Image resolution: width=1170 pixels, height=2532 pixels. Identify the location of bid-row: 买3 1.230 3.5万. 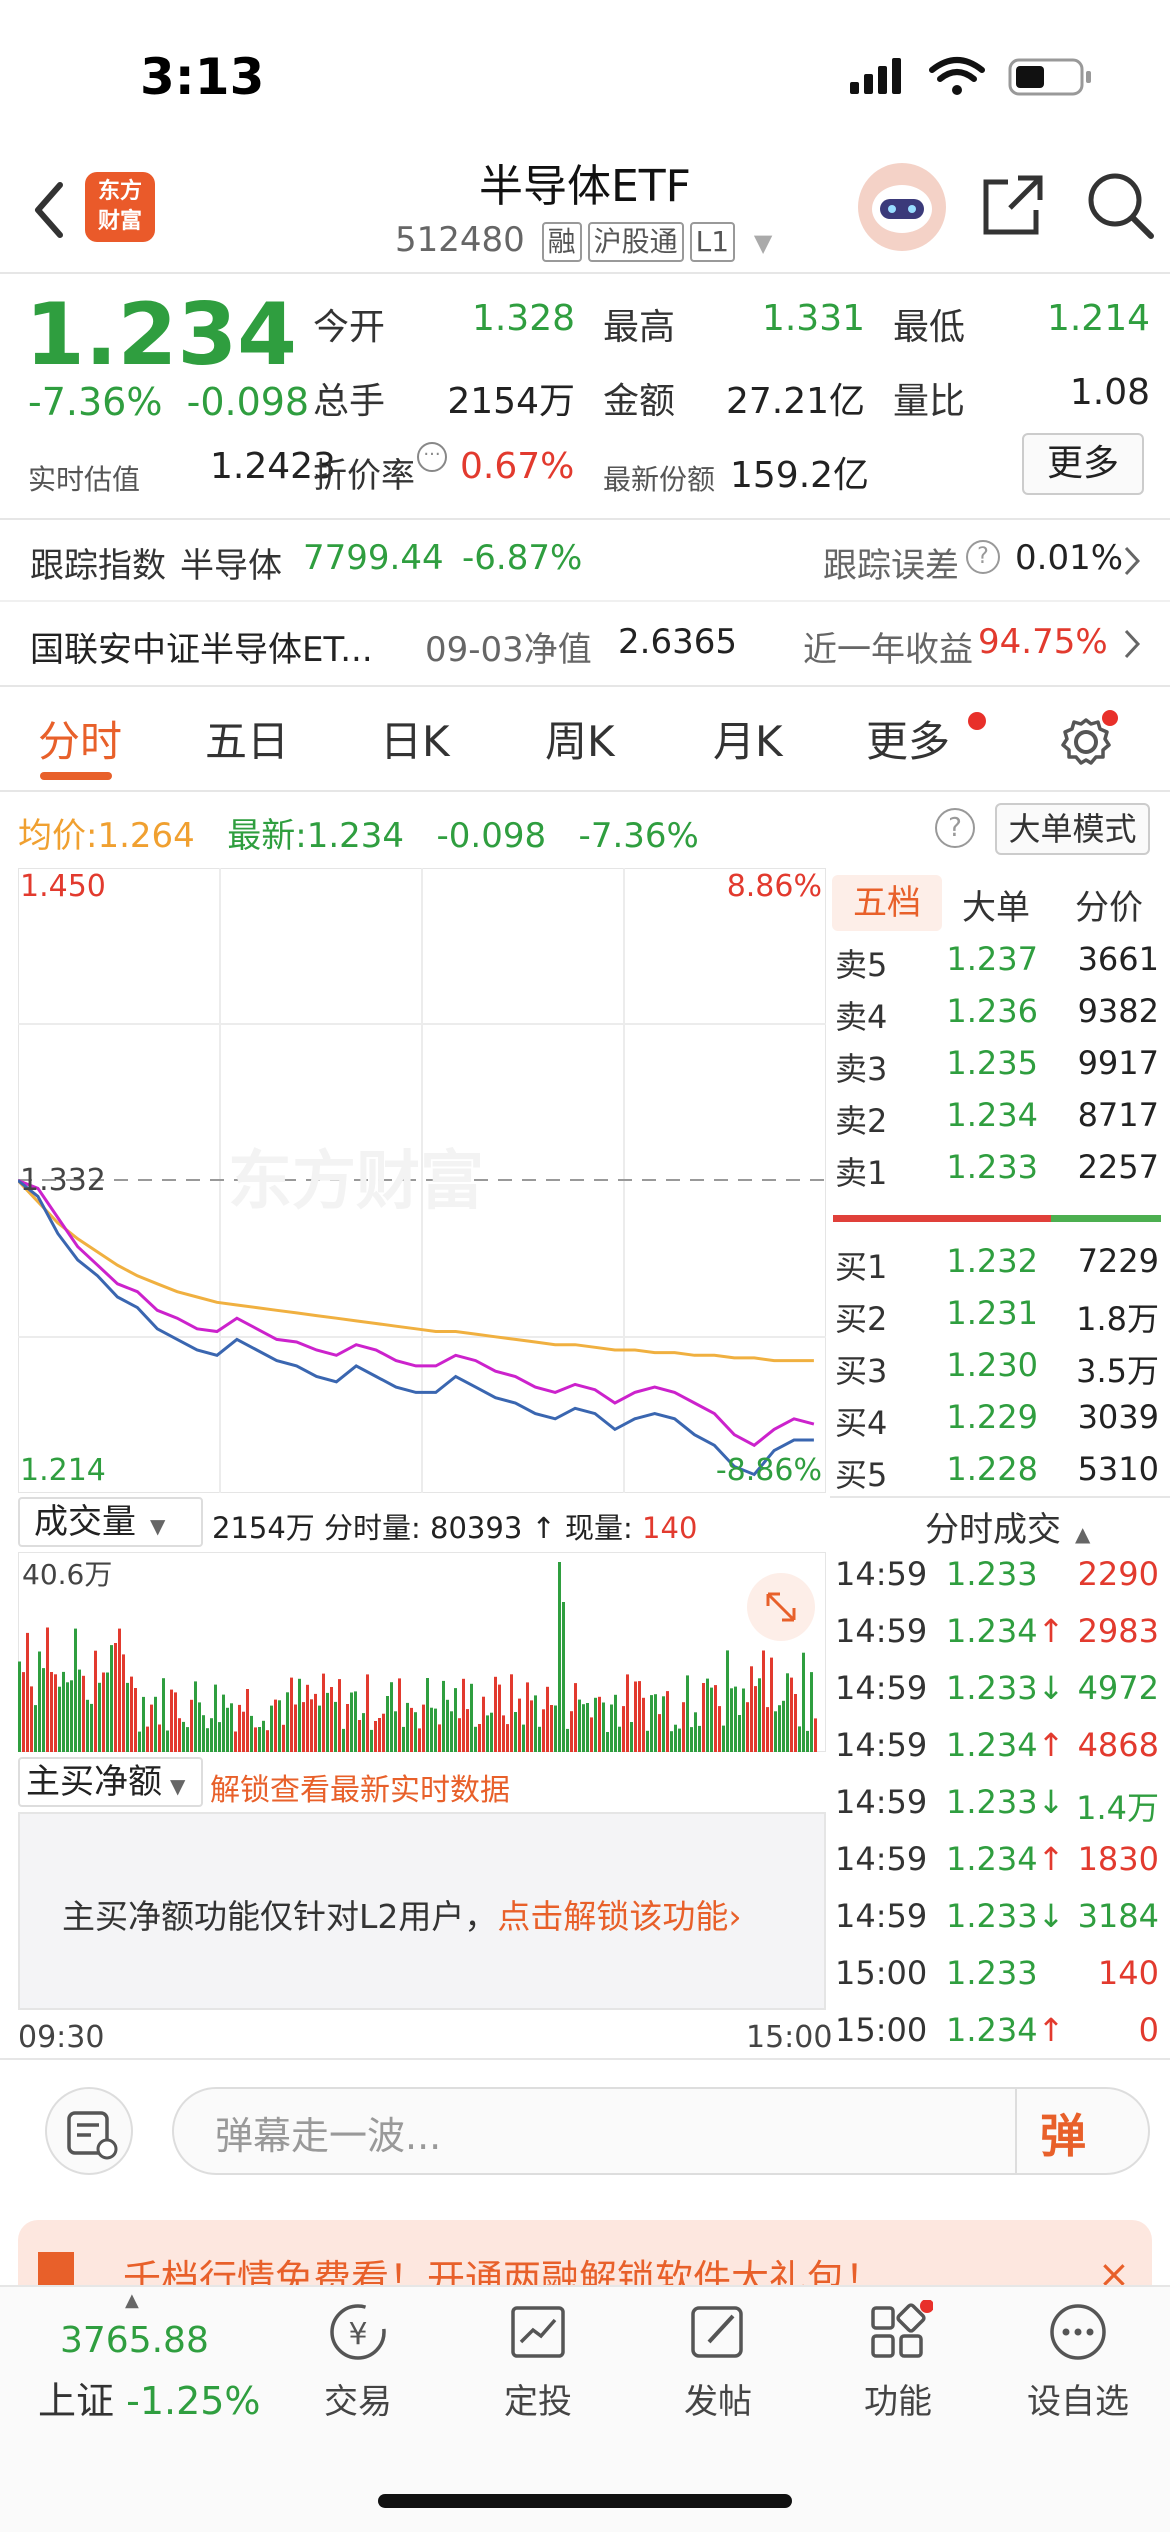
(997, 1368).